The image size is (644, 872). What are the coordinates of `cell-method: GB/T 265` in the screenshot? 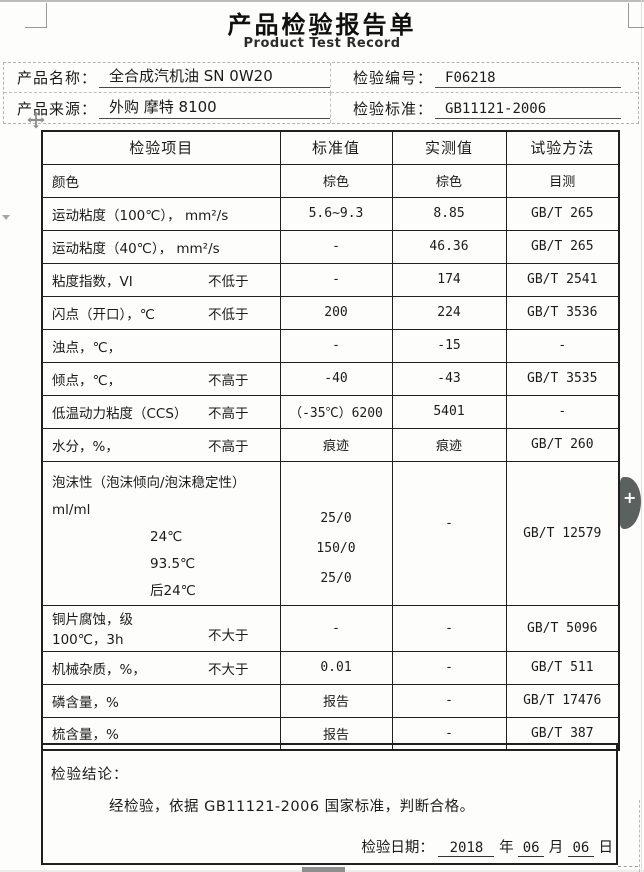 It's located at (562, 246).